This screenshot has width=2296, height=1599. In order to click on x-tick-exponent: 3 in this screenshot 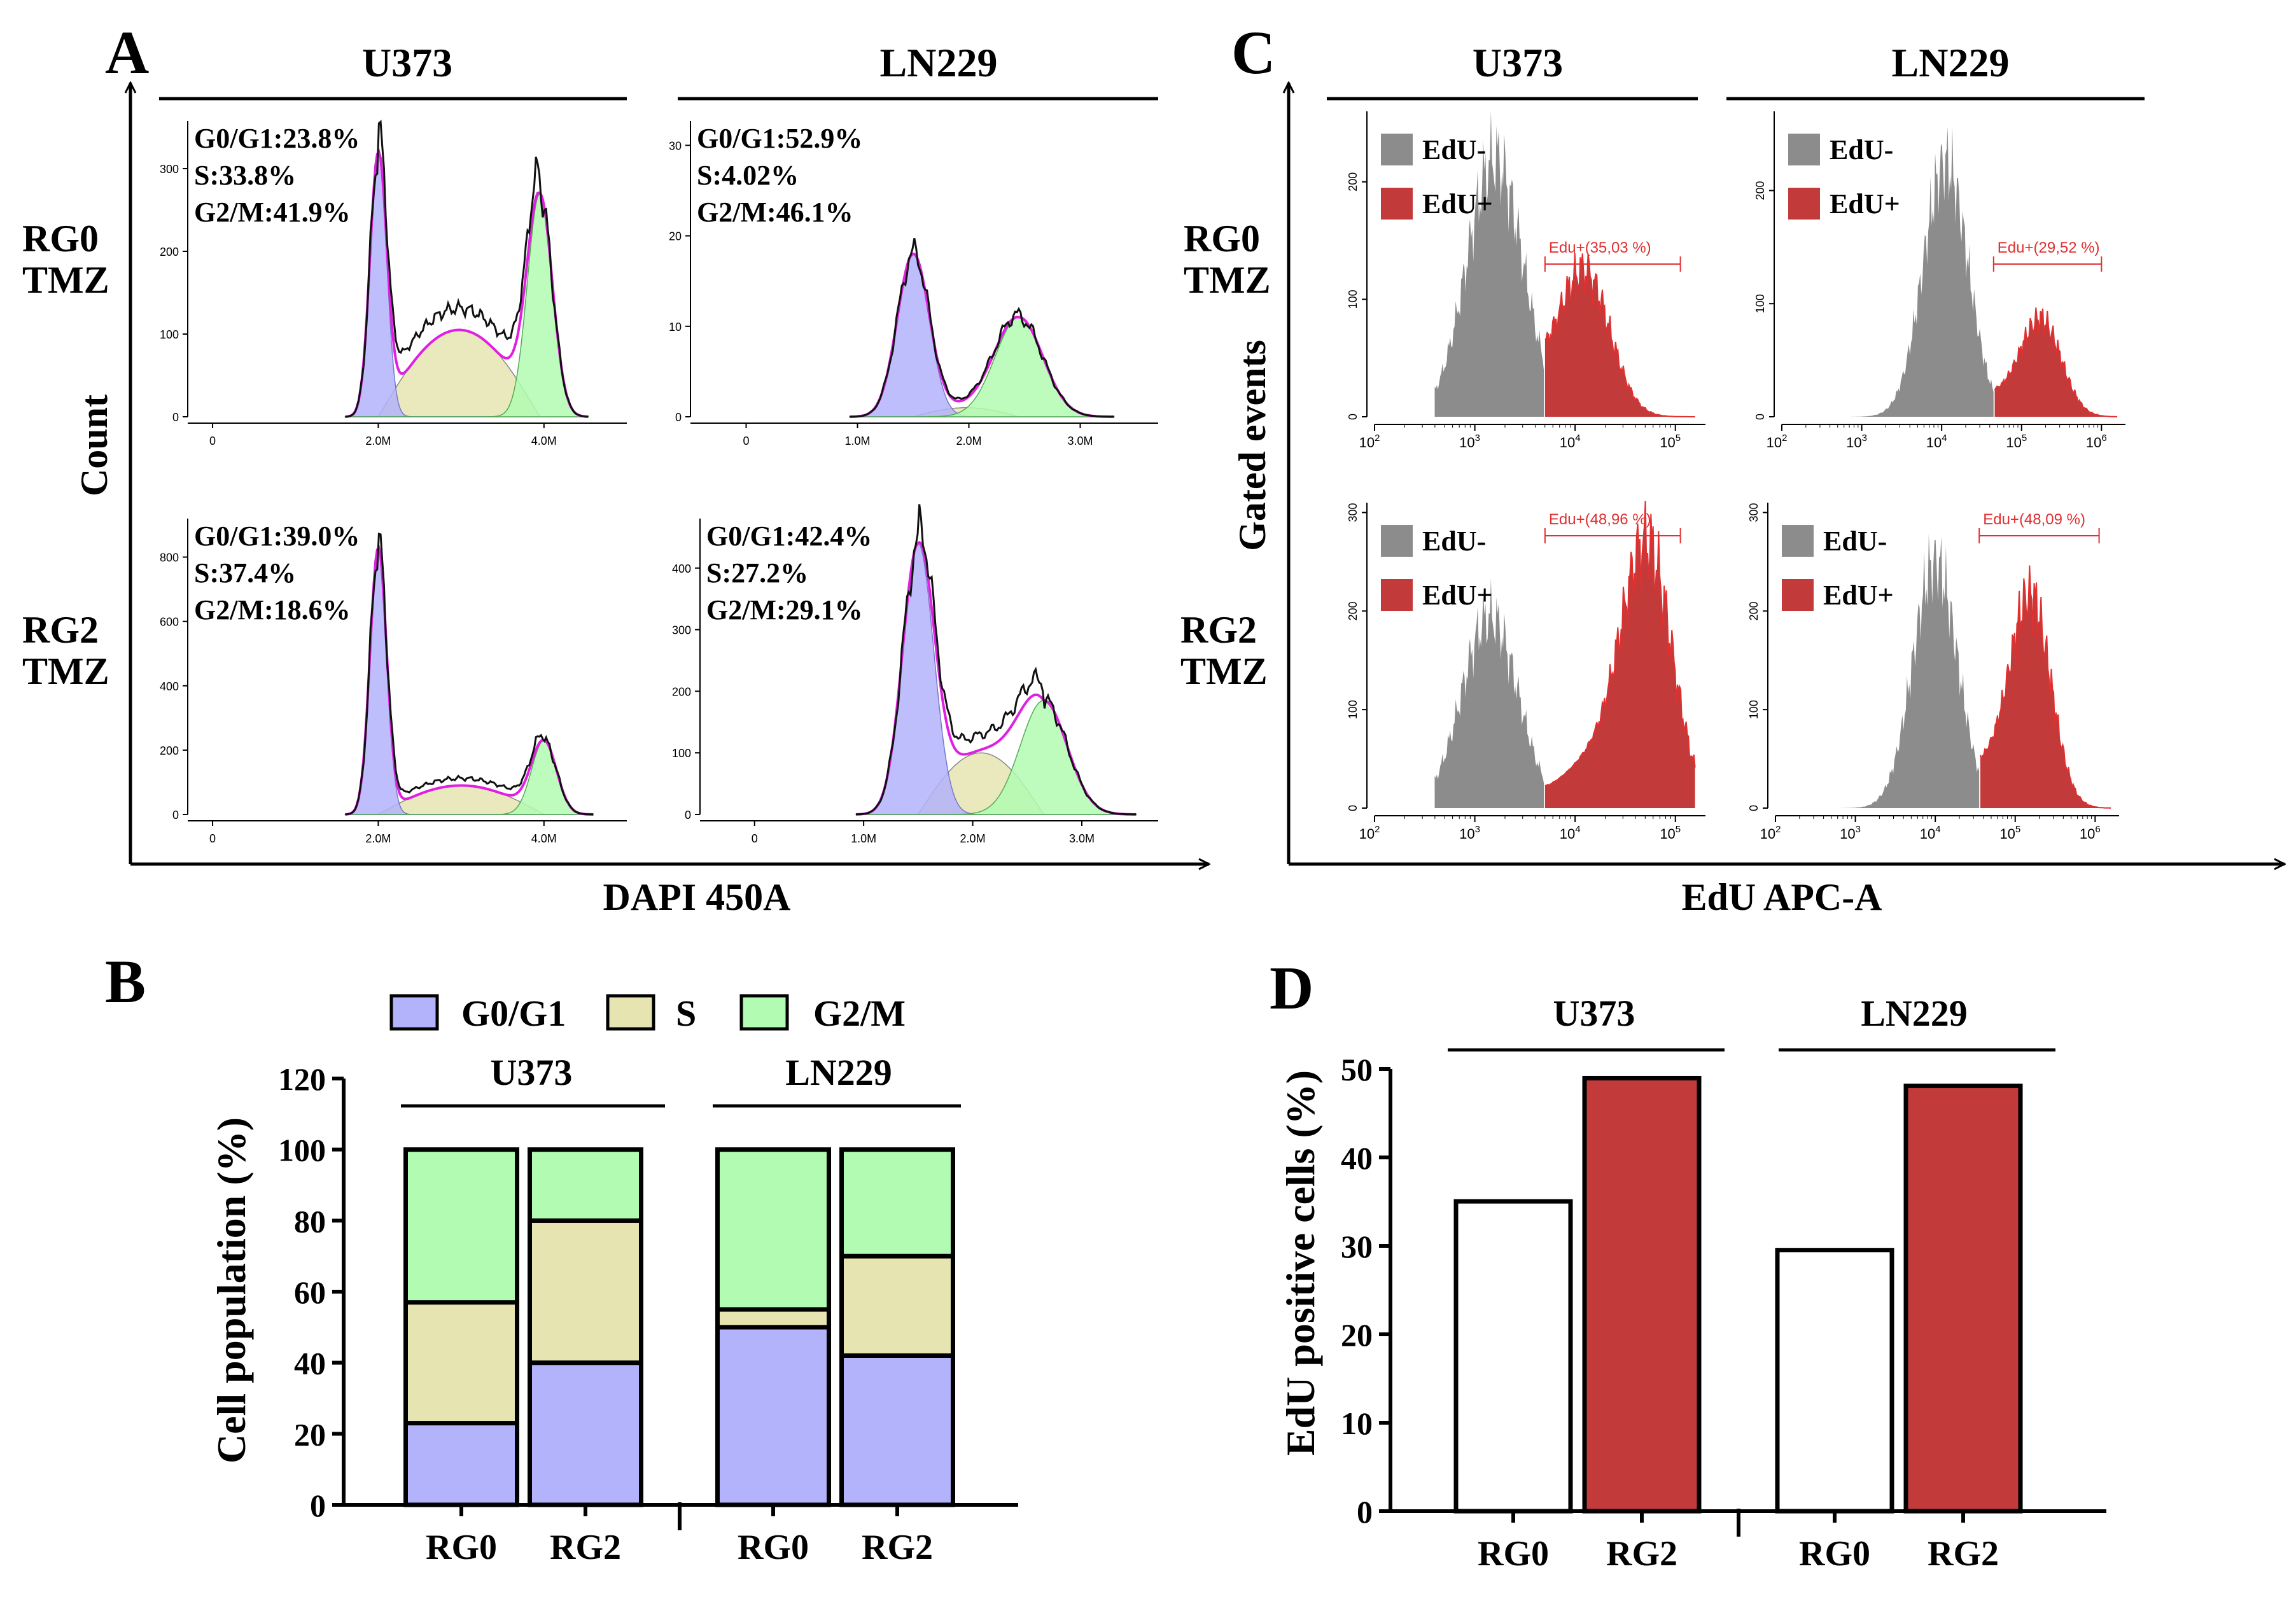, I will do `click(1858, 829)`.